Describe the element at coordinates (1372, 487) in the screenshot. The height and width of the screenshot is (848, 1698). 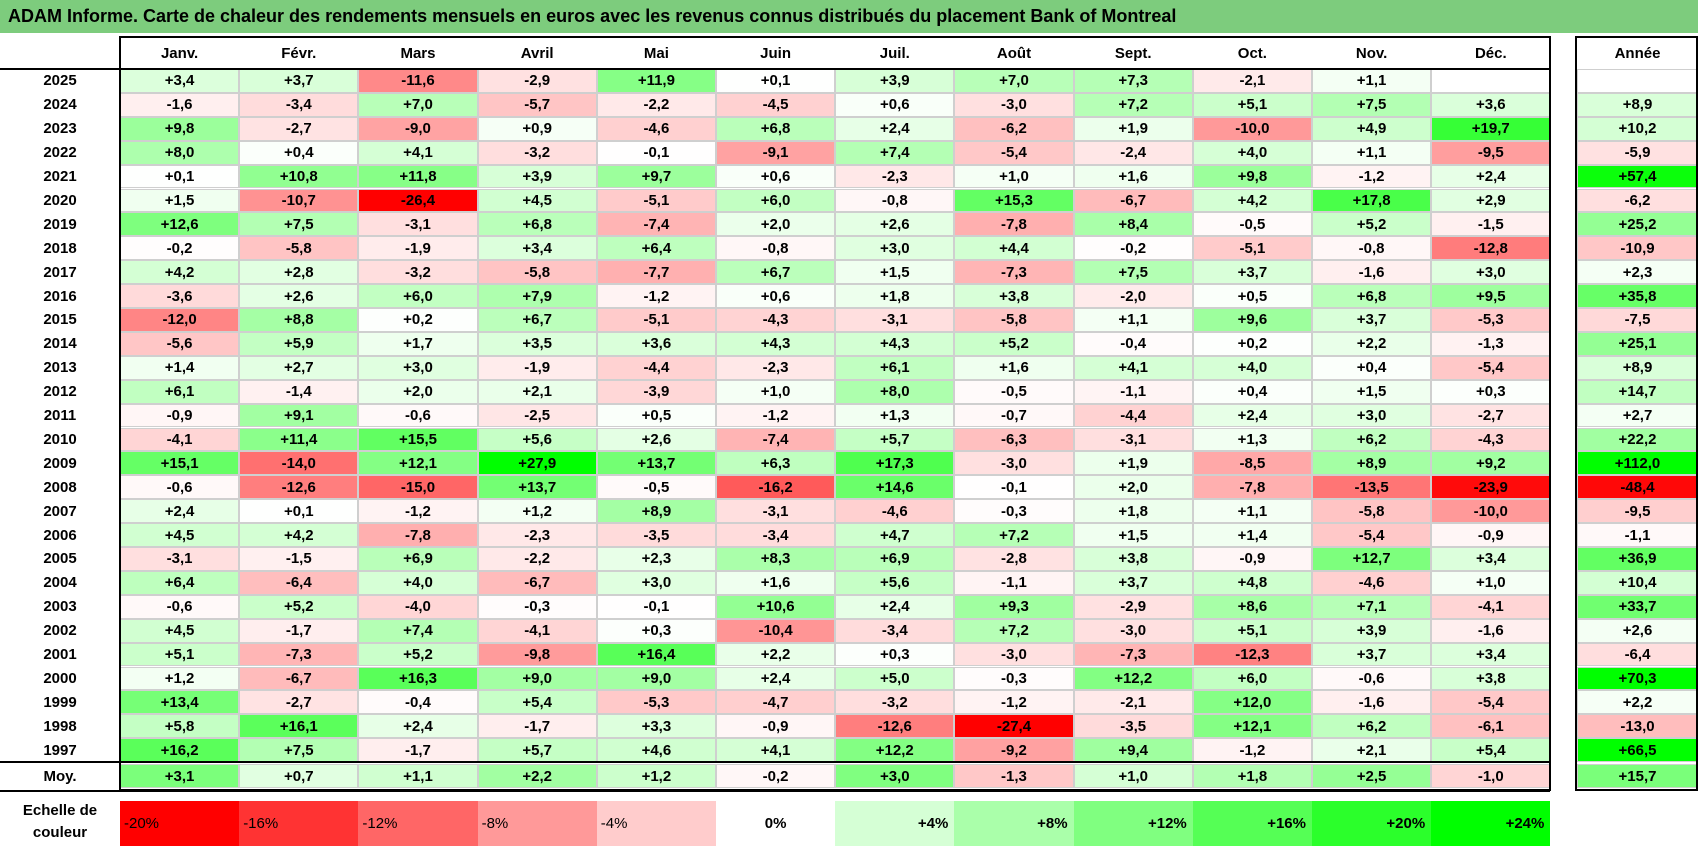
I see `heatmap-cell: -13,5` at that location.